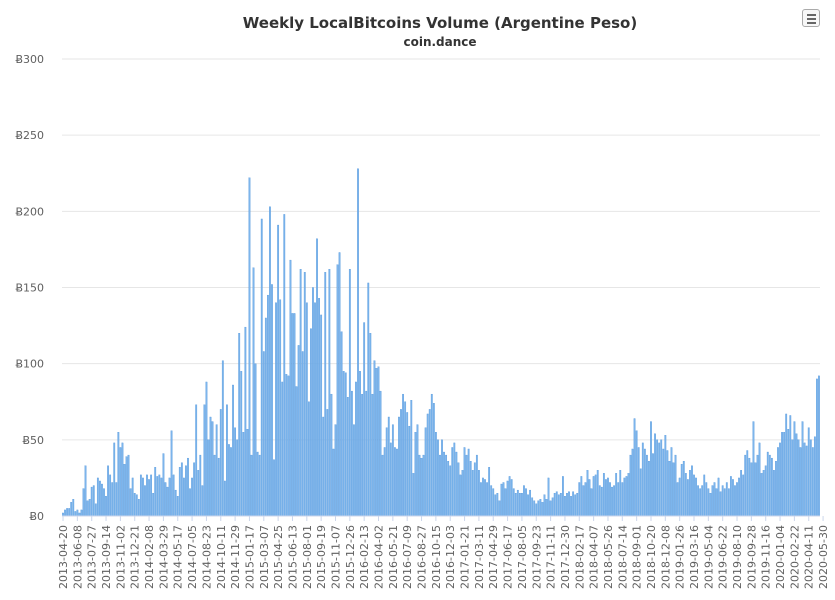 The width and height of the screenshot is (835, 600). Describe the element at coordinates (422, 557) in the screenshot. I see `x-tick-label: 2016-08-27` at that location.